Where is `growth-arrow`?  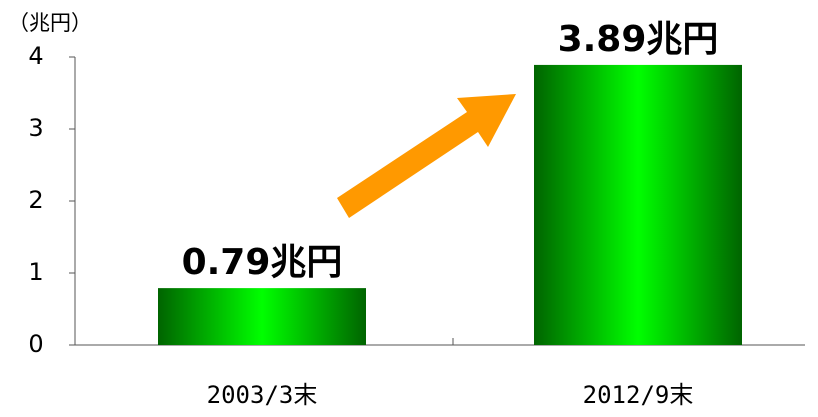 growth-arrow is located at coordinates (426, 156).